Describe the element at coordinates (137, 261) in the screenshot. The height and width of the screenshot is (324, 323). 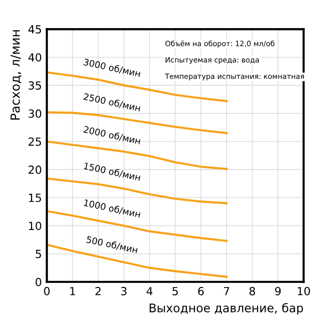
I see `line-series` at that location.